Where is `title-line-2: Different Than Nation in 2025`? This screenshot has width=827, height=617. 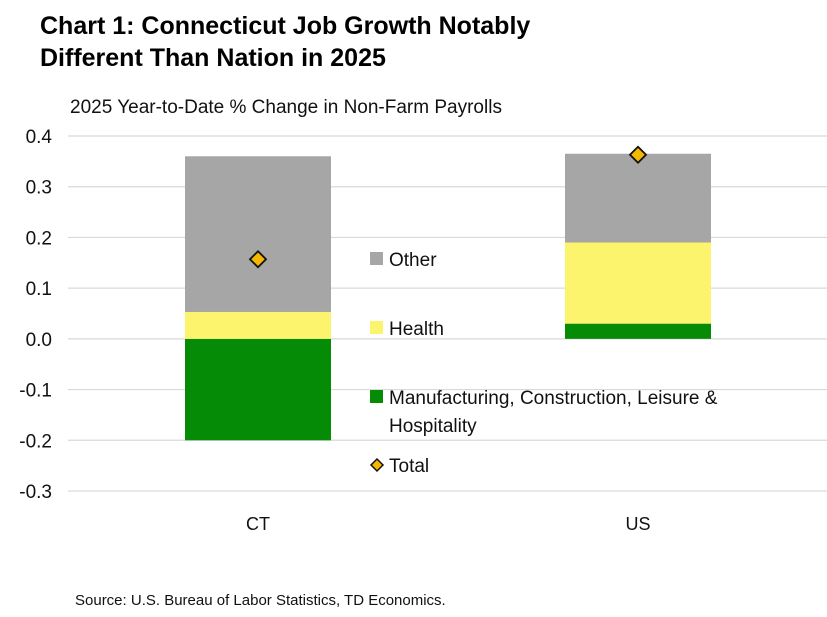
title-line-2: Different Than Nation in 2025 is located at coordinates (213, 58).